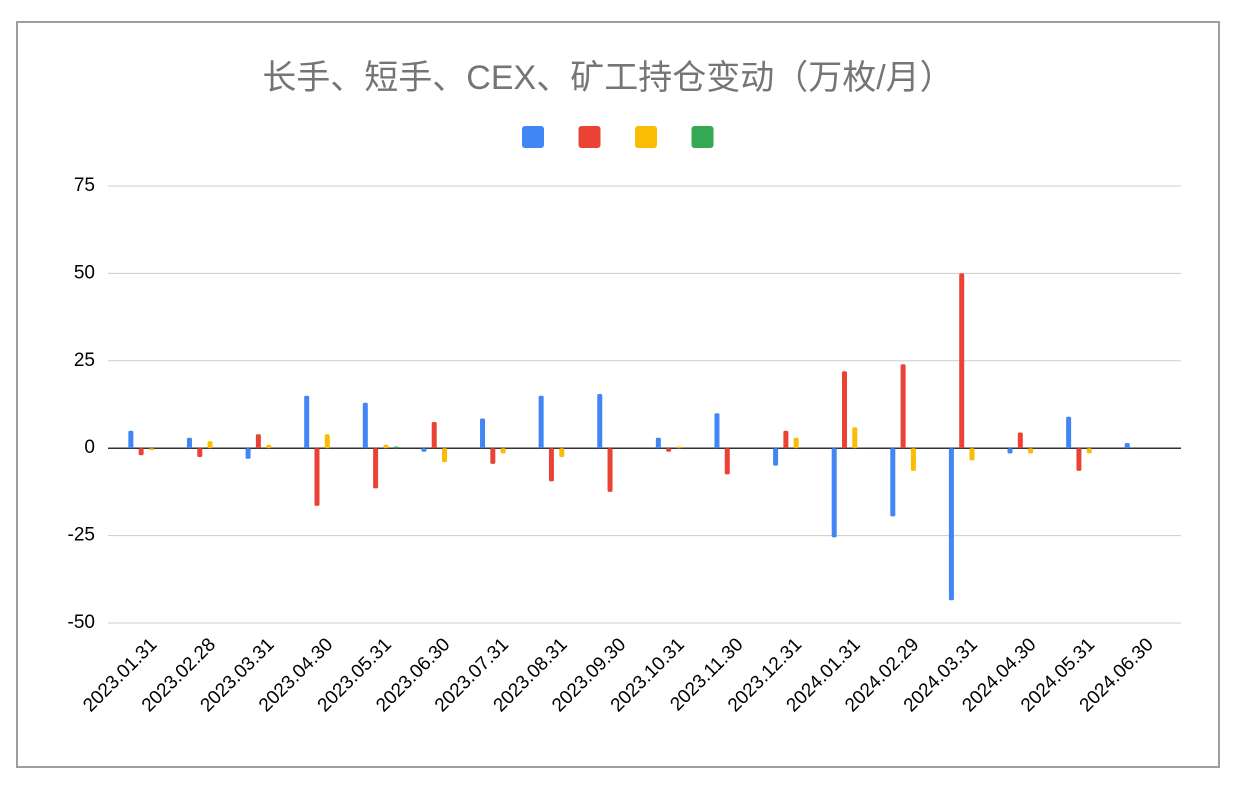 Image resolution: width=1236 pixels, height=786 pixels. Describe the element at coordinates (84, 360) in the screenshot. I see `y-tick-label: 25` at that location.